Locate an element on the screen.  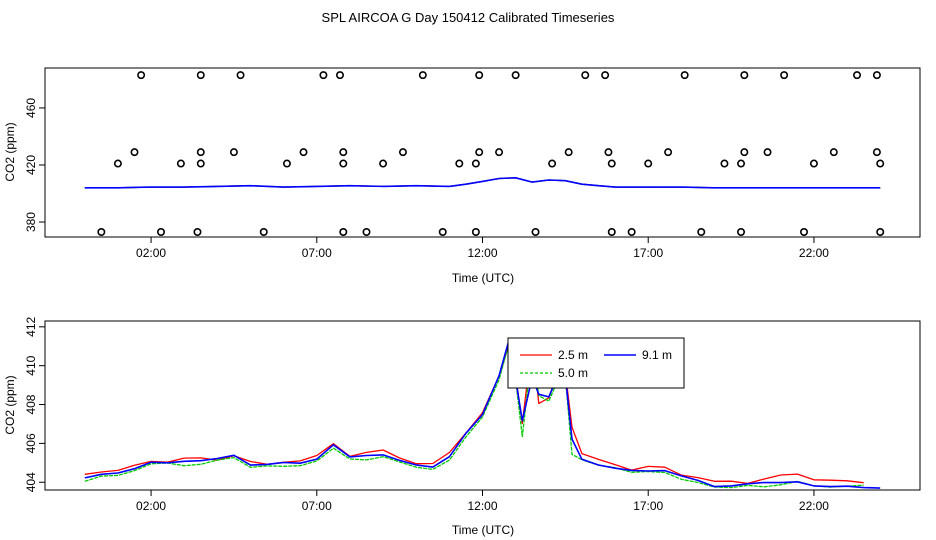
y-axis-label-bottom: CO2 (ppm) is located at coordinates (10, 404).